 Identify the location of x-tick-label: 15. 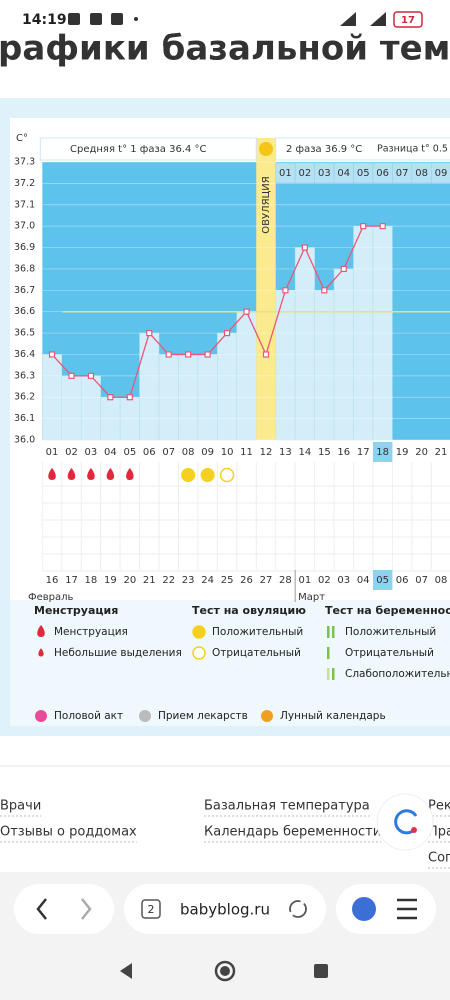
(324, 452).